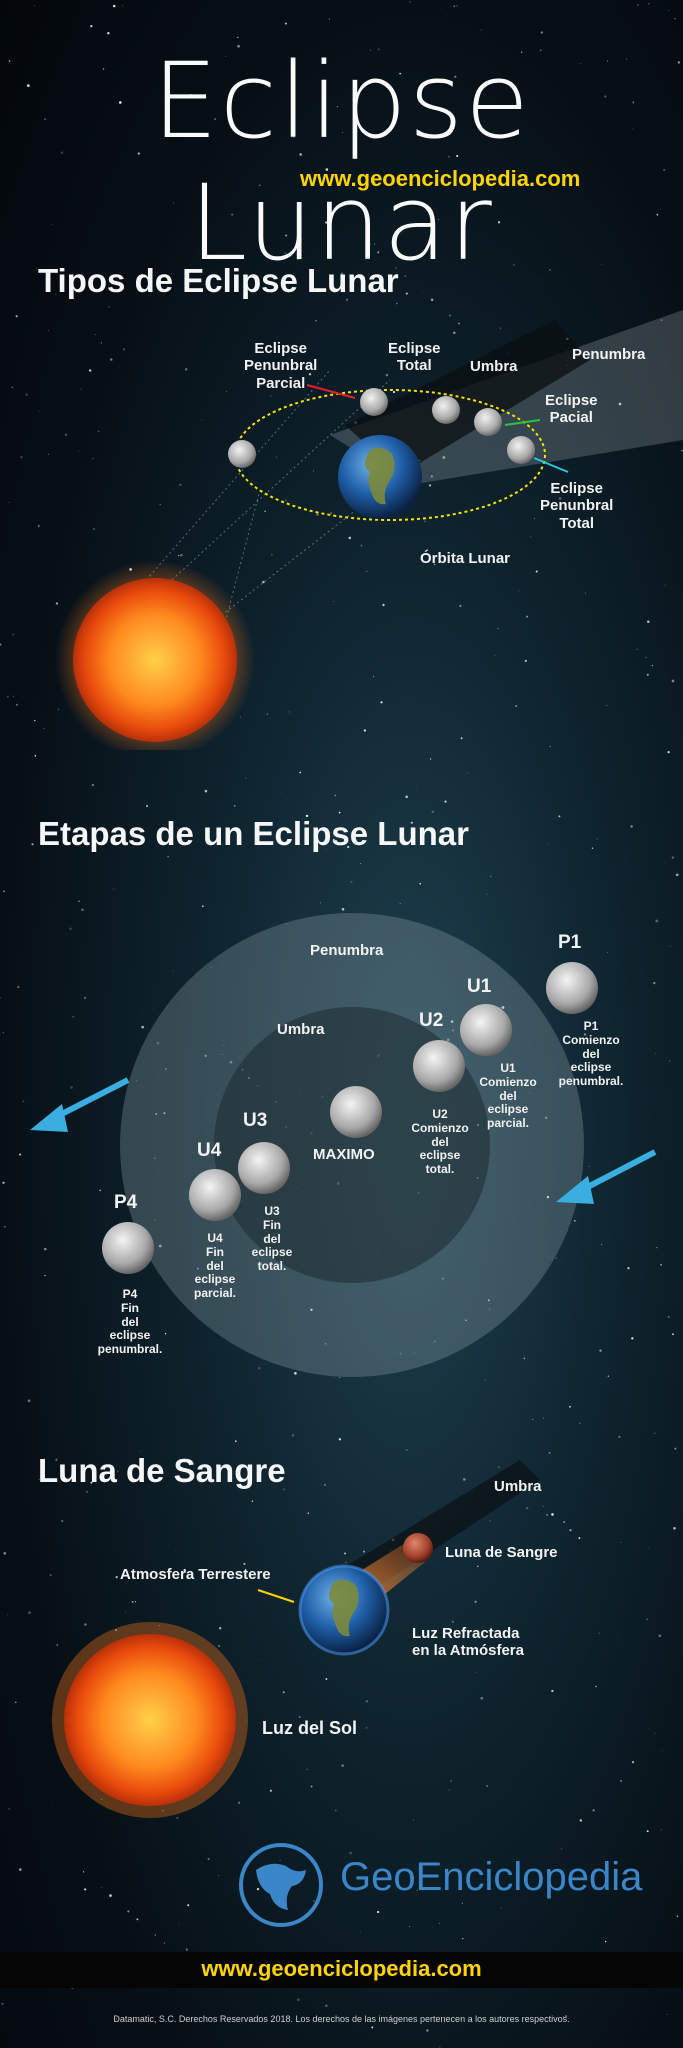  I want to click on label-penumbral-partial: Eclipse Penunbral Parcial, so click(281, 366).